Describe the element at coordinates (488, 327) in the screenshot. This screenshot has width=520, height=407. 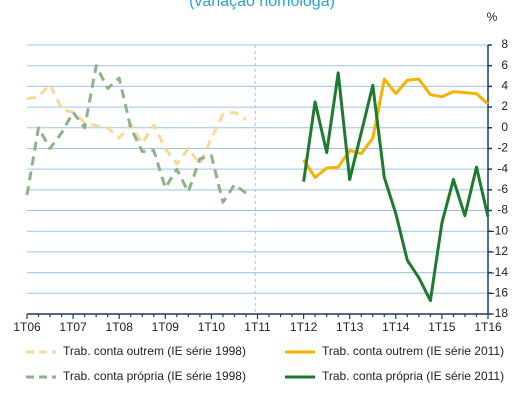
I see `x-tick-label: 1T16` at that location.